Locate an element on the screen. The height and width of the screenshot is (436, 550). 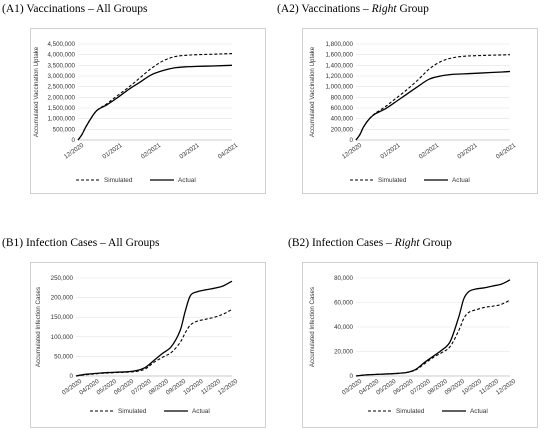
y-tick-label: 20,000 is located at coordinates (343, 352).